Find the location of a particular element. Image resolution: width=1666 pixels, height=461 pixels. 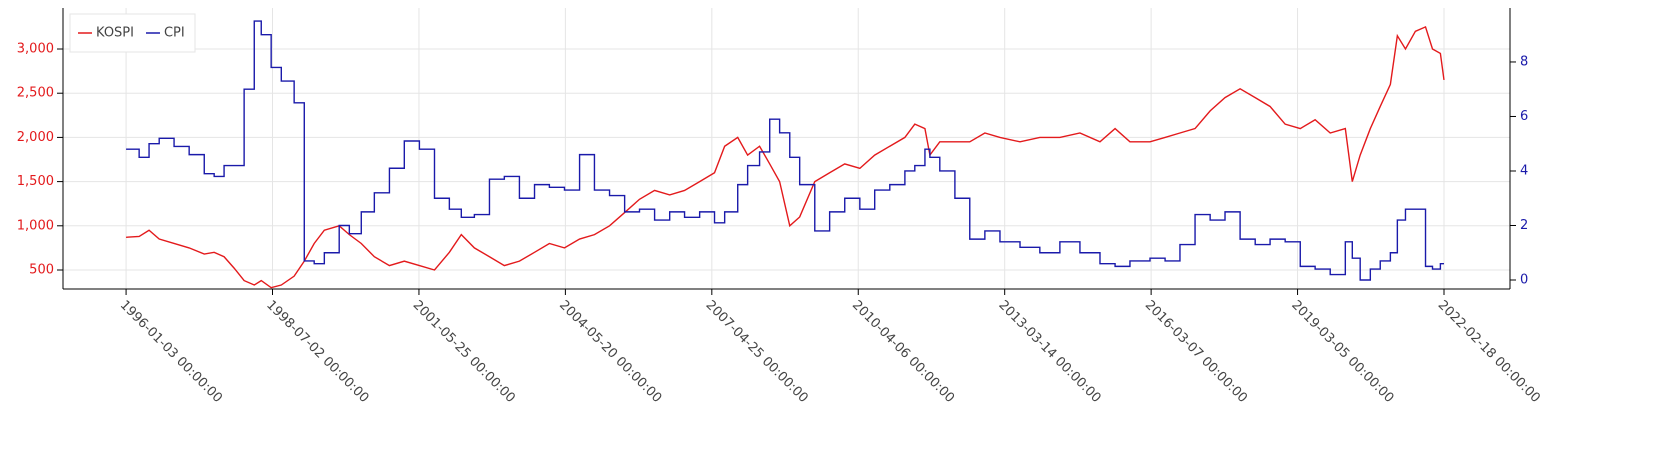

x-tick-label: 1998-07-02 00:00:00 is located at coordinates (317, 352).